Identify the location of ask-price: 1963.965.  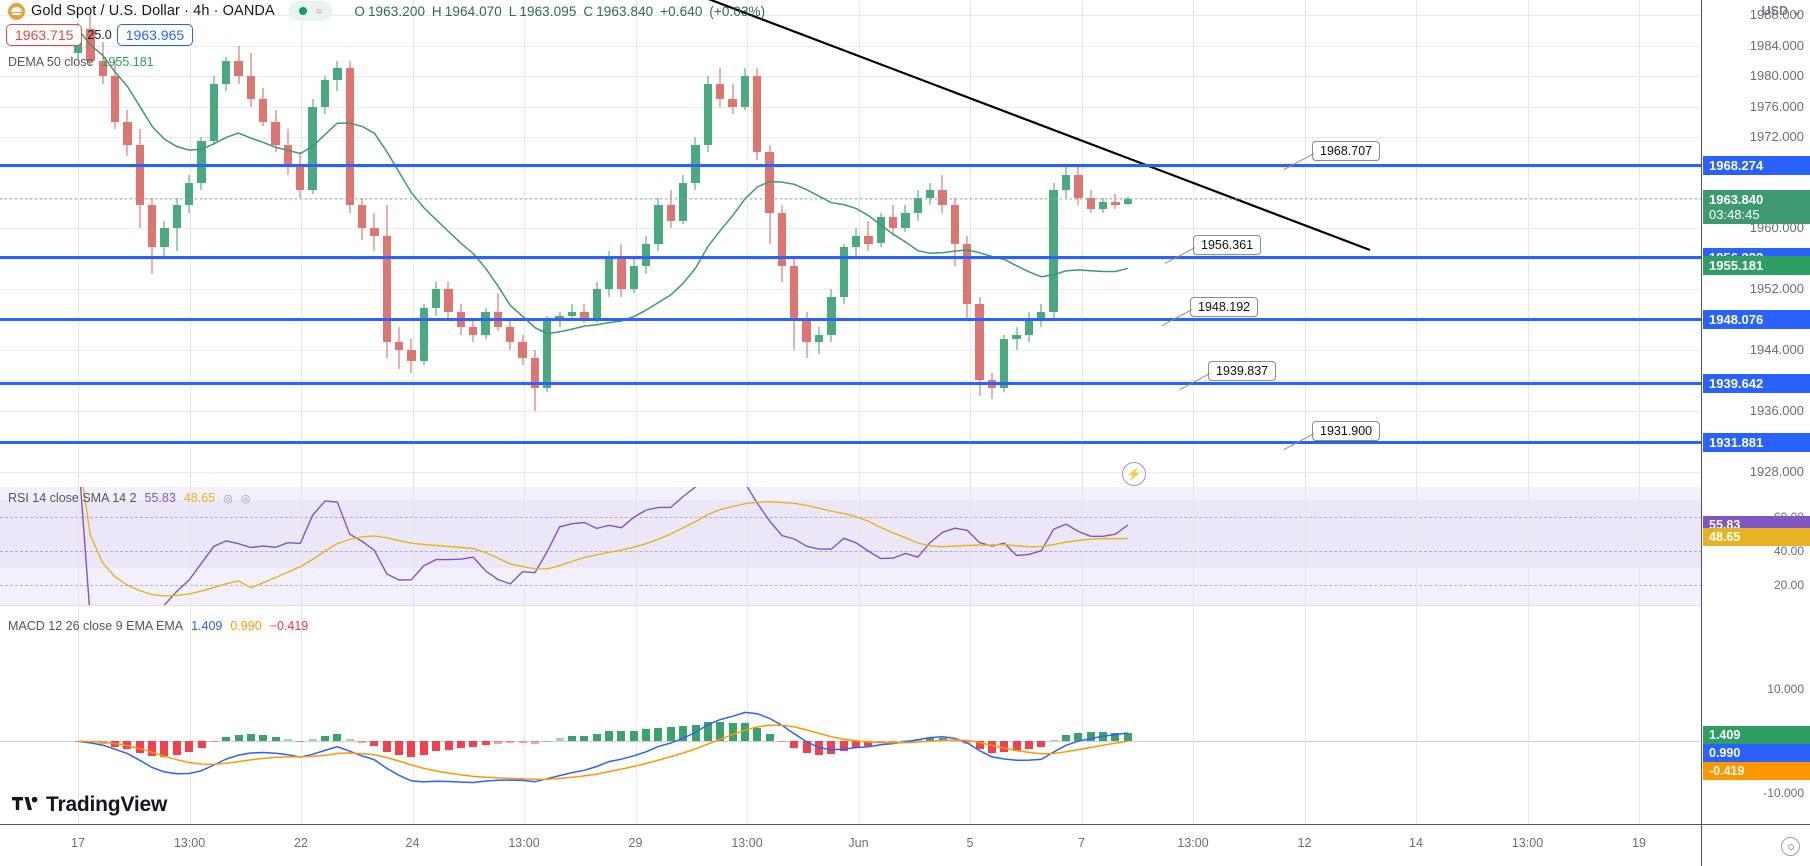
(155, 35).